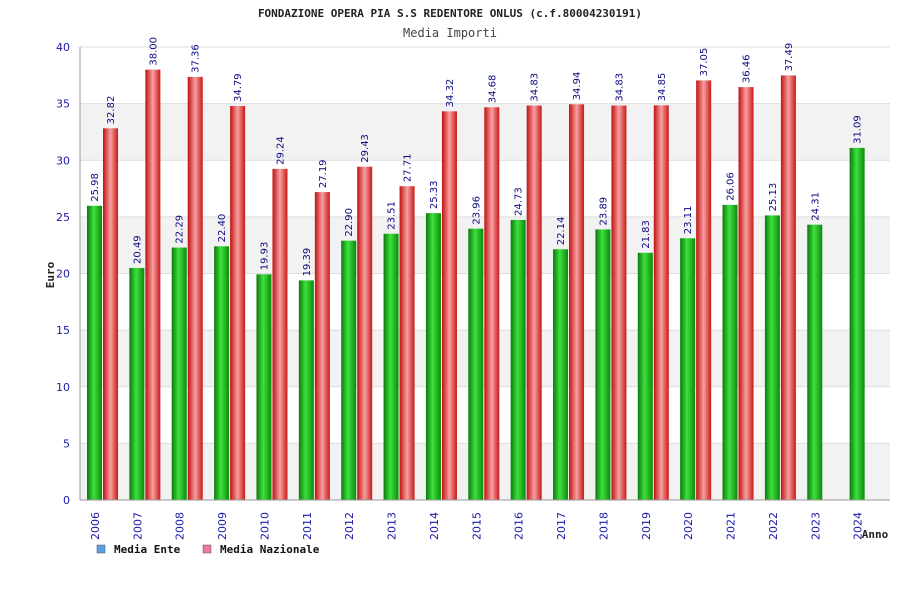  What do you see at coordinates (561, 231) in the screenshot?
I see `data-label-media-ente-2017: 22.14` at bounding box center [561, 231].